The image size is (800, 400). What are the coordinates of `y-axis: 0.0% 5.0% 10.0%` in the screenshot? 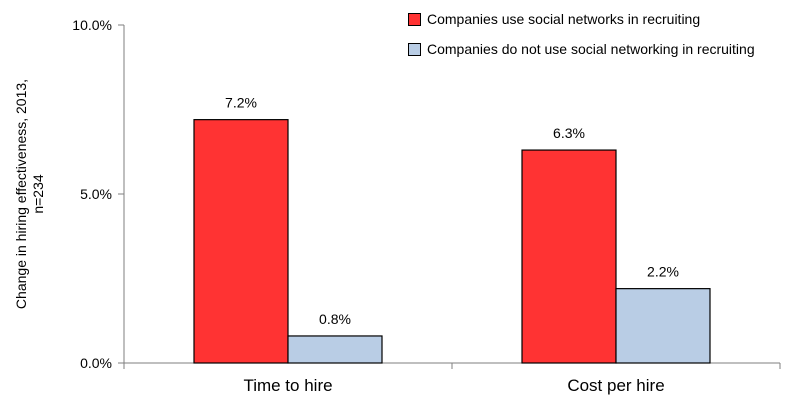 It's located at (98, 194).